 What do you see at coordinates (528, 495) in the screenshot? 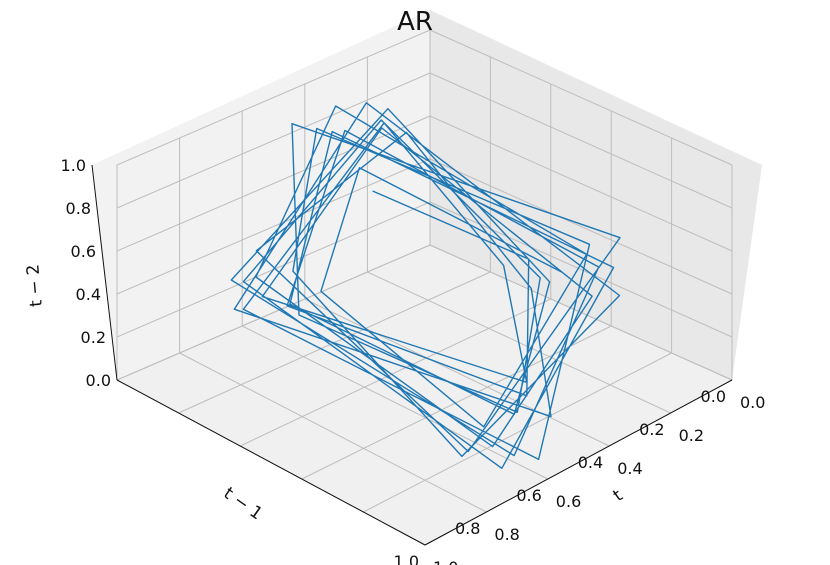
I see `y-tick-label: 0.6` at bounding box center [528, 495].